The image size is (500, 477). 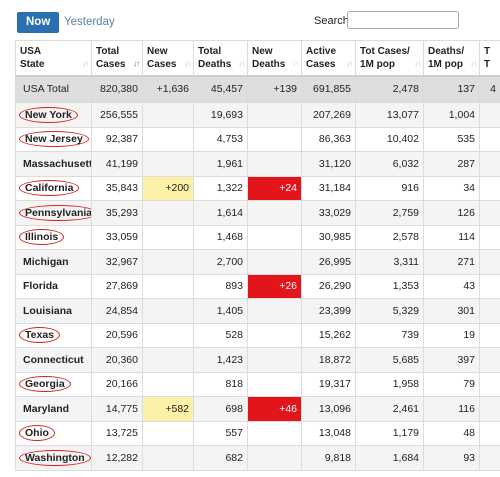 What do you see at coordinates (328, 335) in the screenshot?
I see `cell-active-cases: 15,262` at bounding box center [328, 335].